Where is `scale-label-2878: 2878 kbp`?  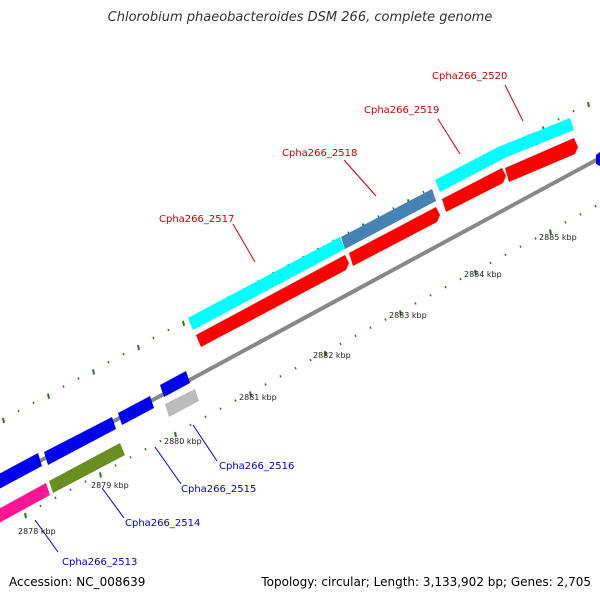
scale-label-2878: 2878 kbp is located at coordinates (37, 531).